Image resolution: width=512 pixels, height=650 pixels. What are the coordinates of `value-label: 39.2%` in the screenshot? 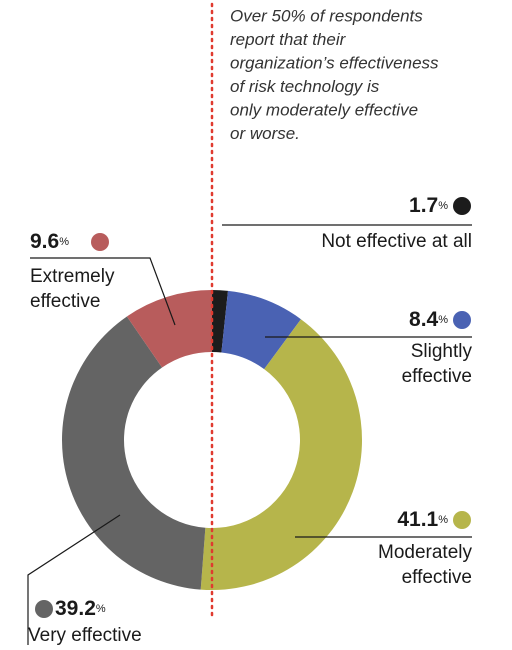 It's located at (80, 608).